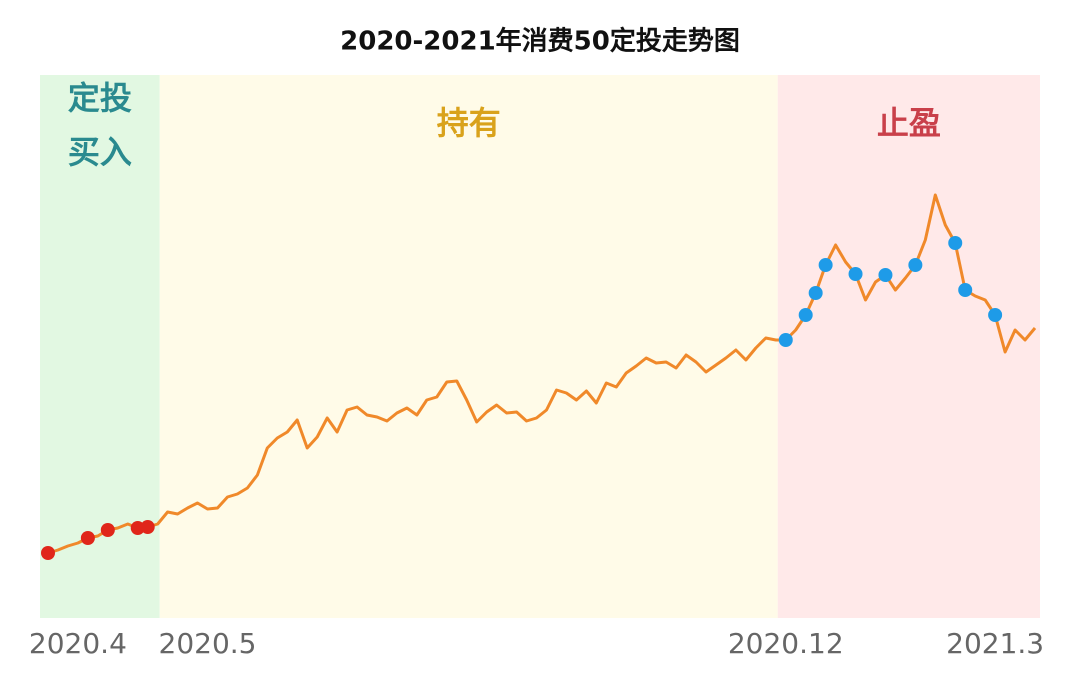 Image resolution: width=1080 pixels, height=686 pixels. What do you see at coordinates (100, 152) in the screenshot?
I see `phase-label: 买入` at bounding box center [100, 152].